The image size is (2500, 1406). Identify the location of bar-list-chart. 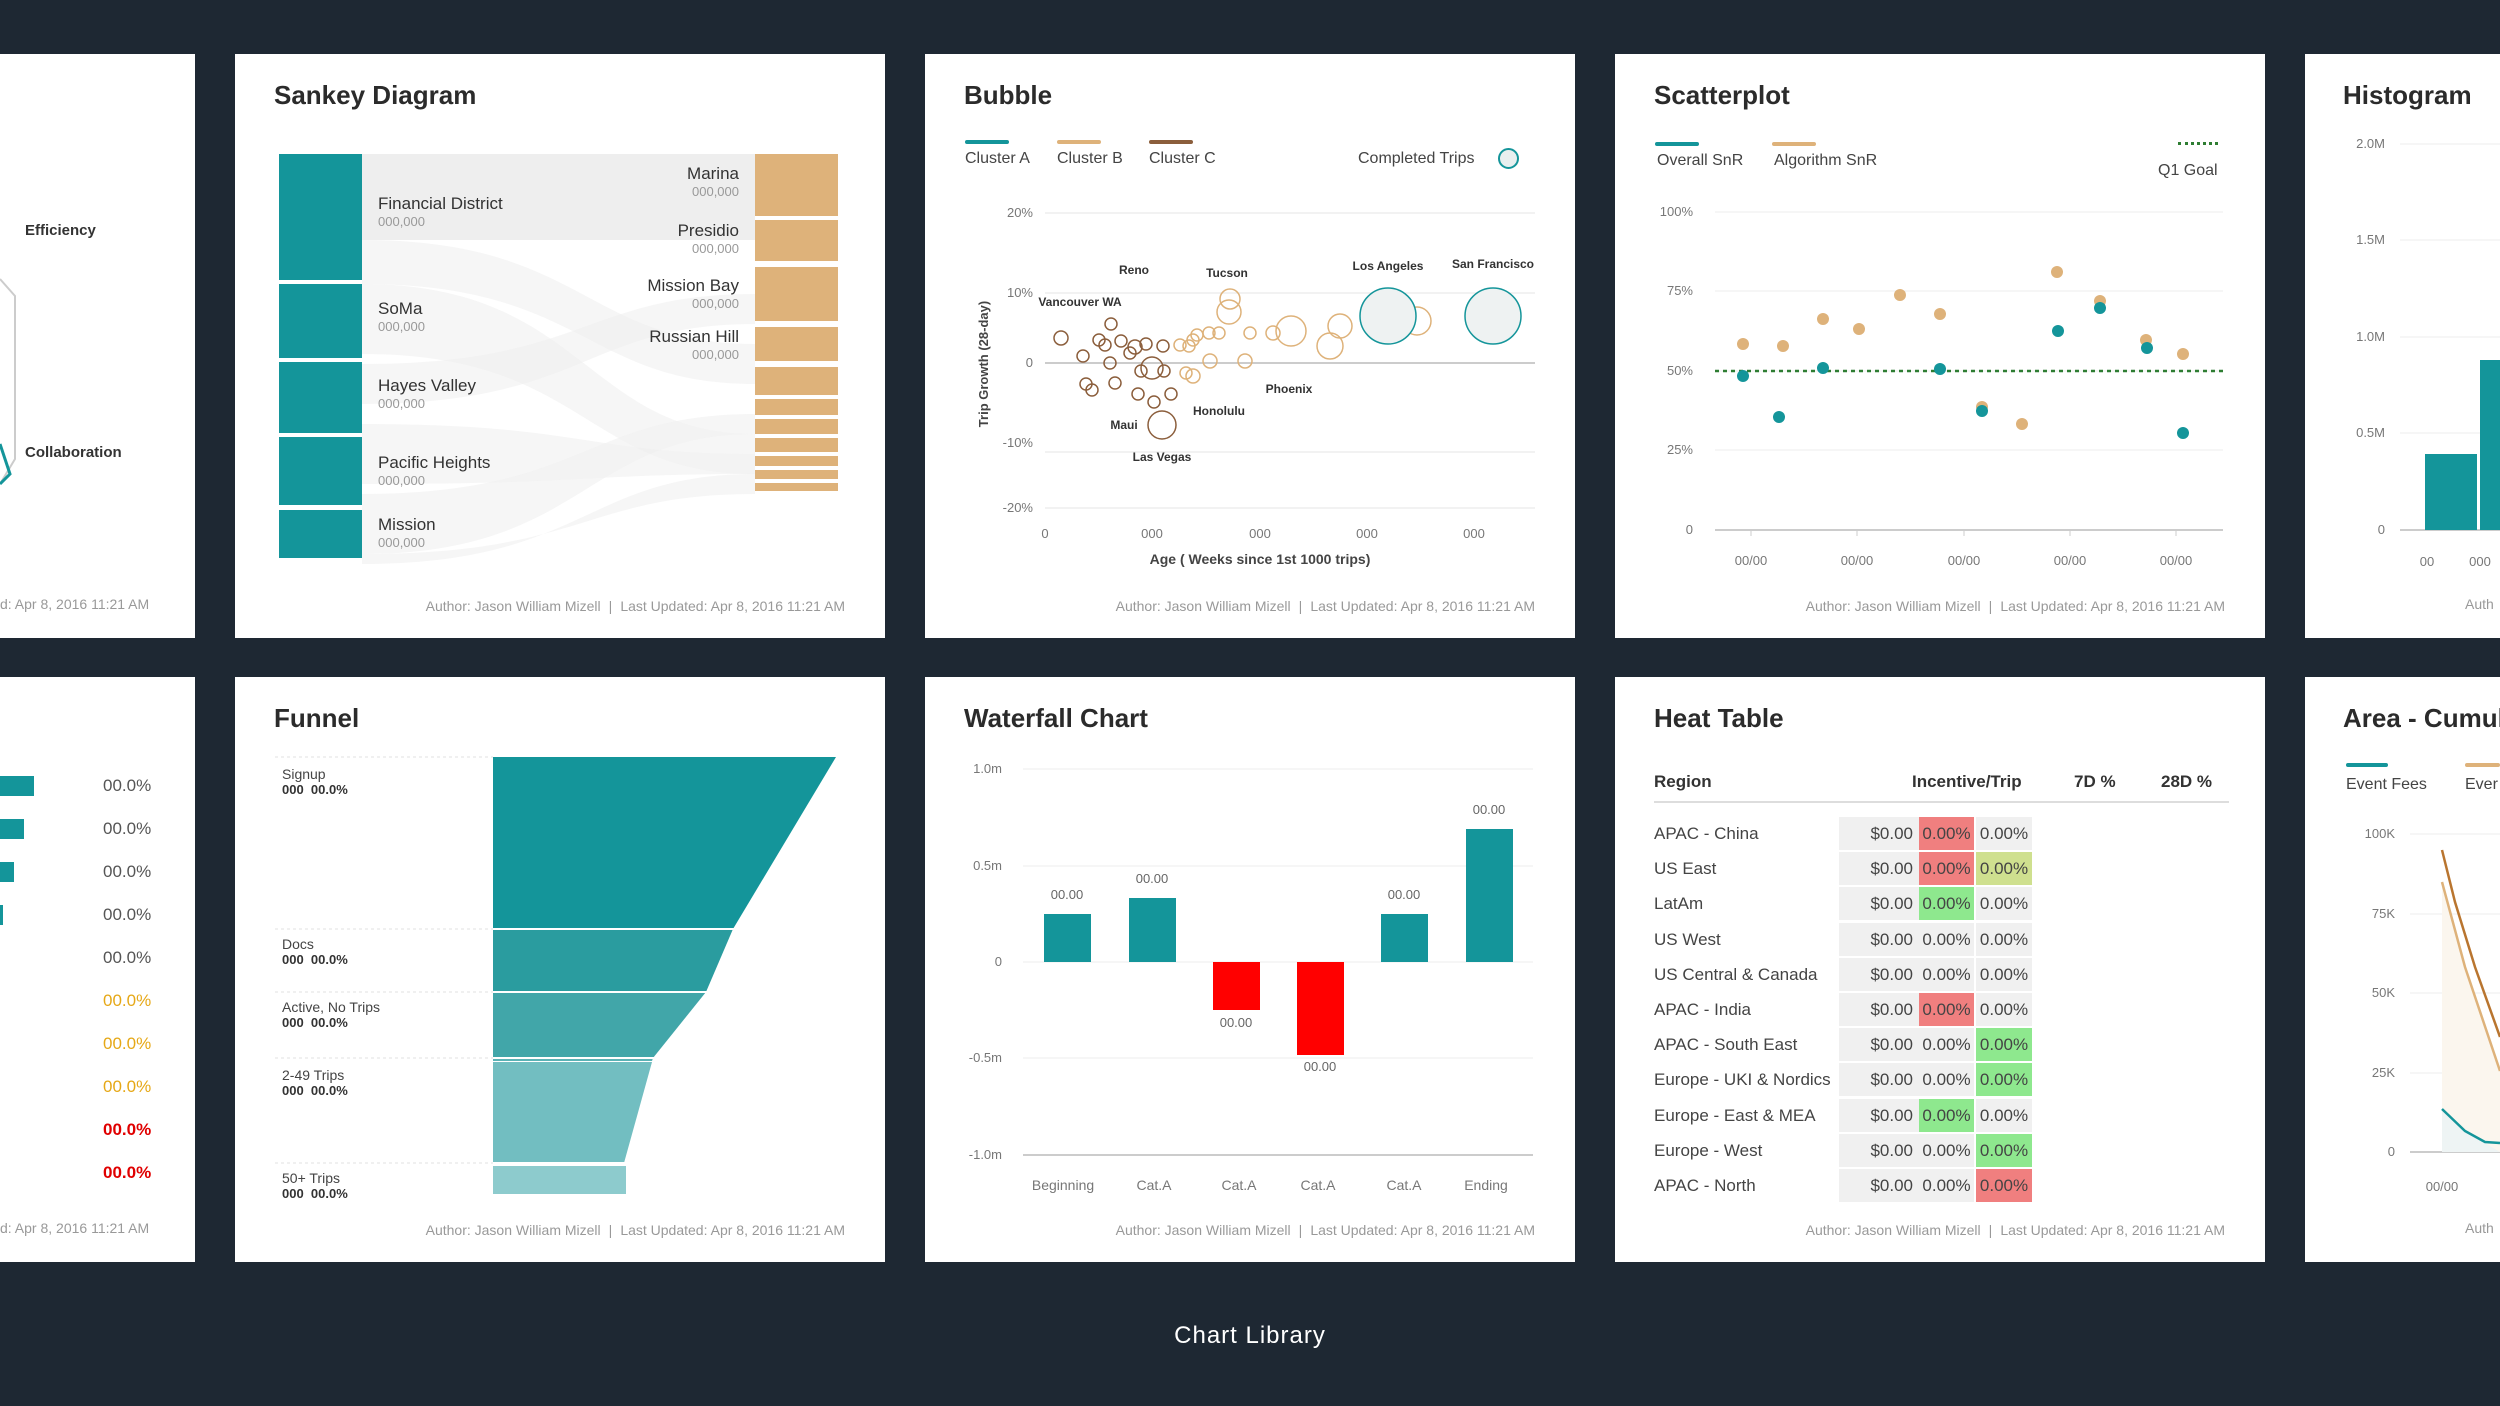
(17, 850).